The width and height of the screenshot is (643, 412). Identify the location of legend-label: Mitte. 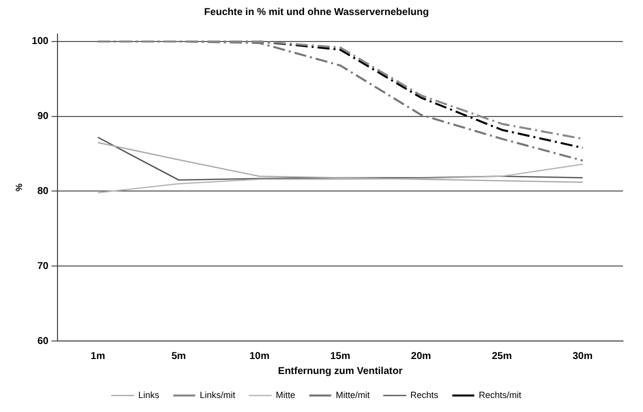
(286, 395).